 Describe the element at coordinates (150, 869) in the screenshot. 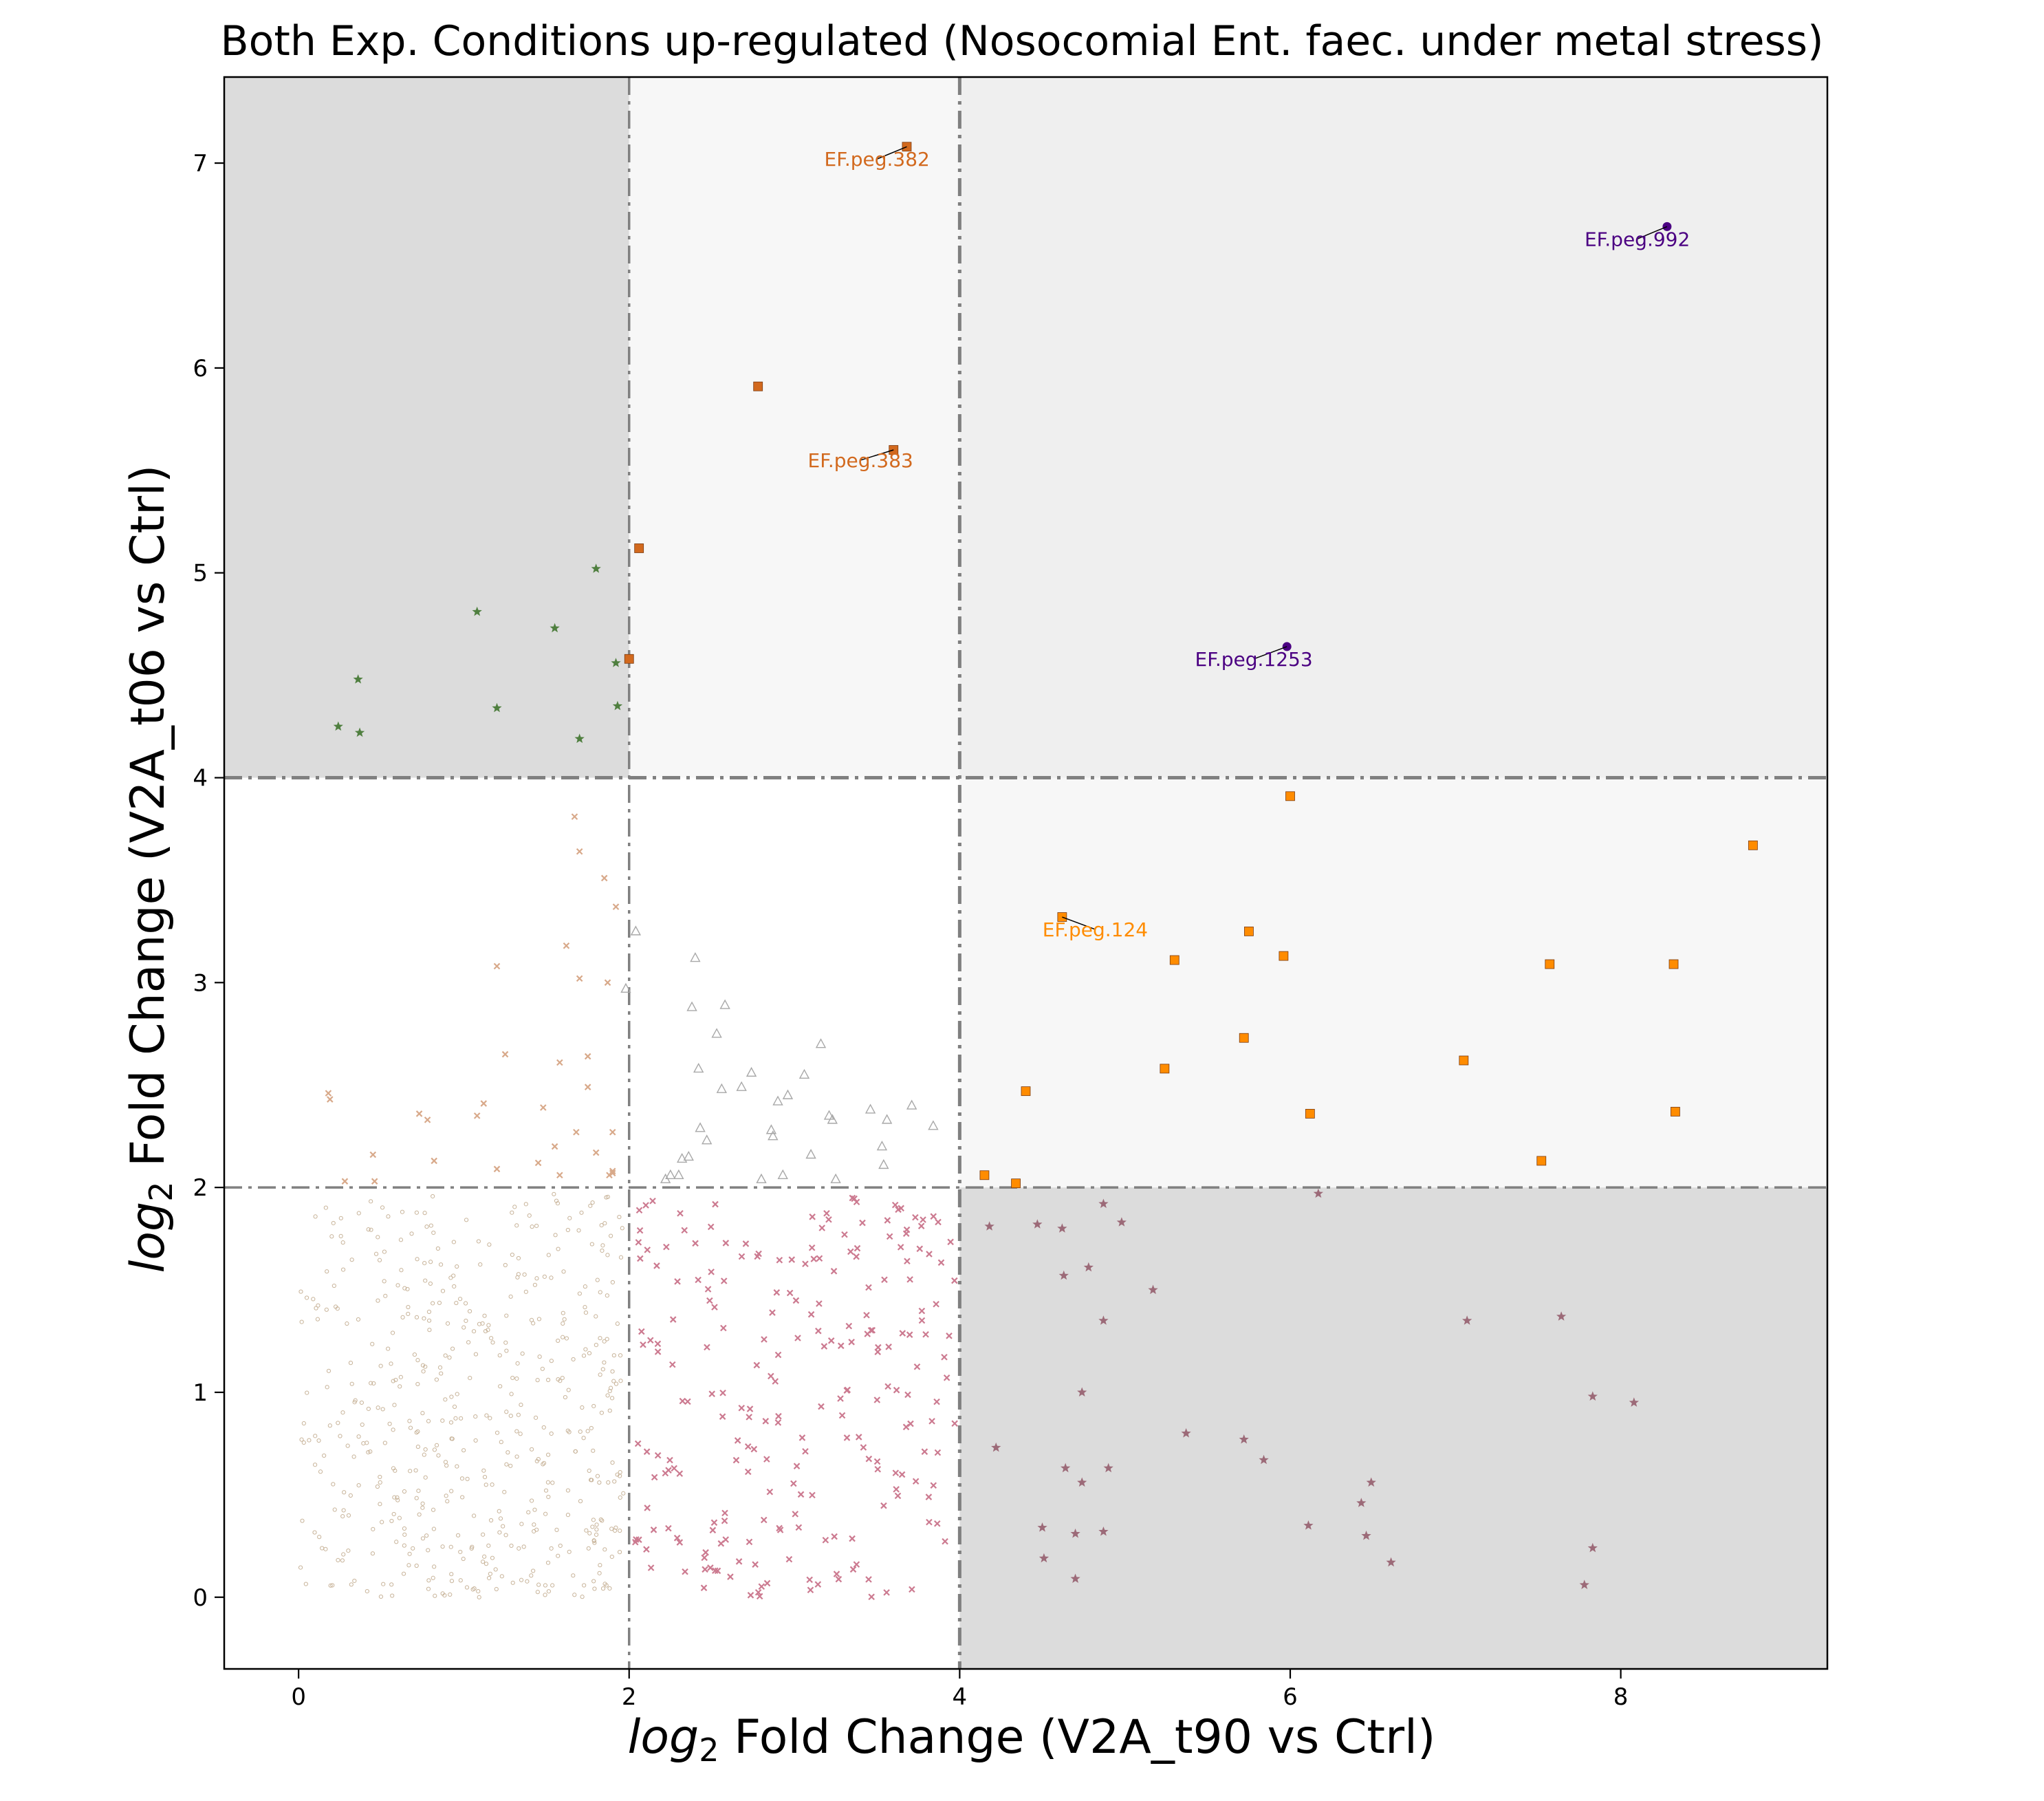

I see `y-axis-label: log2 Fold Change (V2A_t06 vs Ctrl)` at that location.